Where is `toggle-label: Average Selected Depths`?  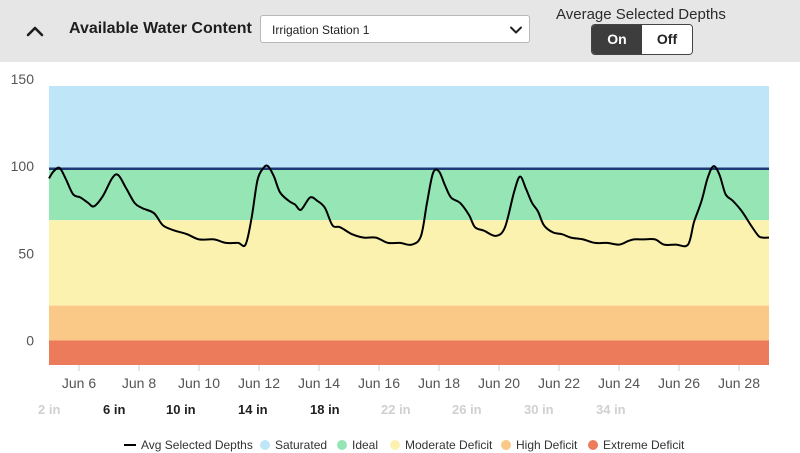 toggle-label: Average Selected Depths is located at coordinates (641, 14).